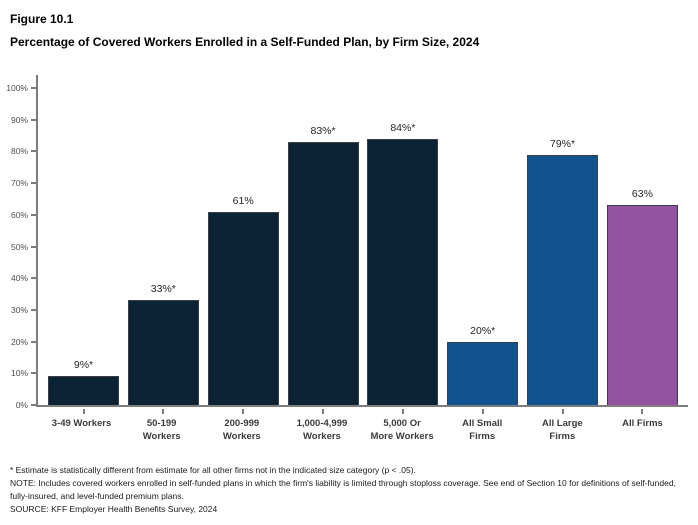 The image size is (698, 525). I want to click on bar-cell: 61%, so click(243, 304).